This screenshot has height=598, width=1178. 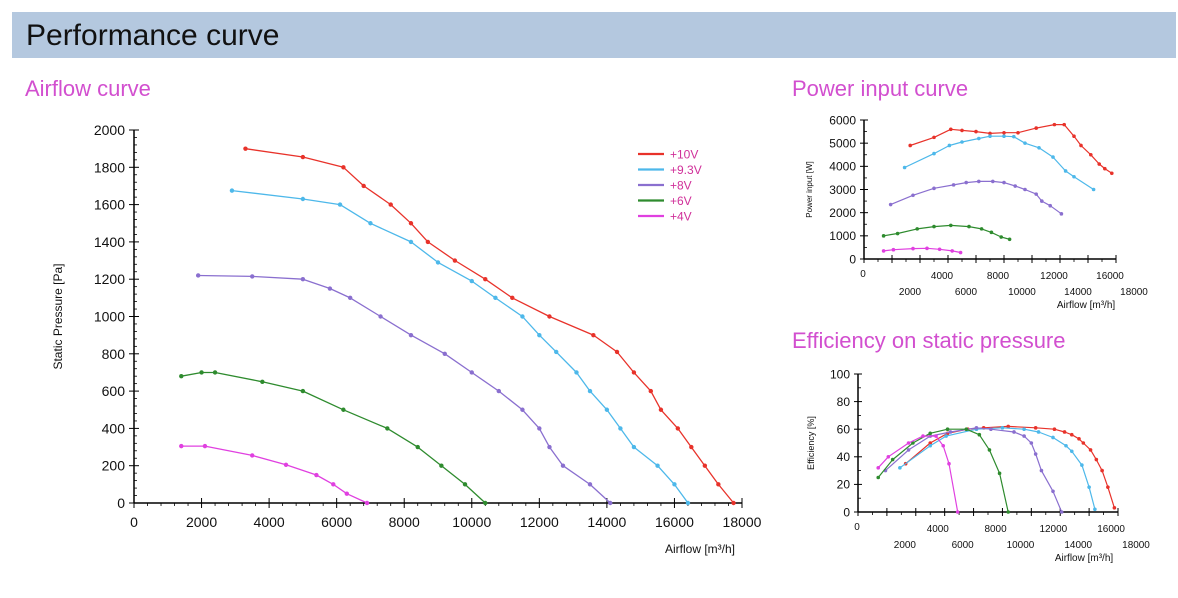 What do you see at coordinates (946, 232) in the screenshot?
I see `power-series-6V` at bounding box center [946, 232].